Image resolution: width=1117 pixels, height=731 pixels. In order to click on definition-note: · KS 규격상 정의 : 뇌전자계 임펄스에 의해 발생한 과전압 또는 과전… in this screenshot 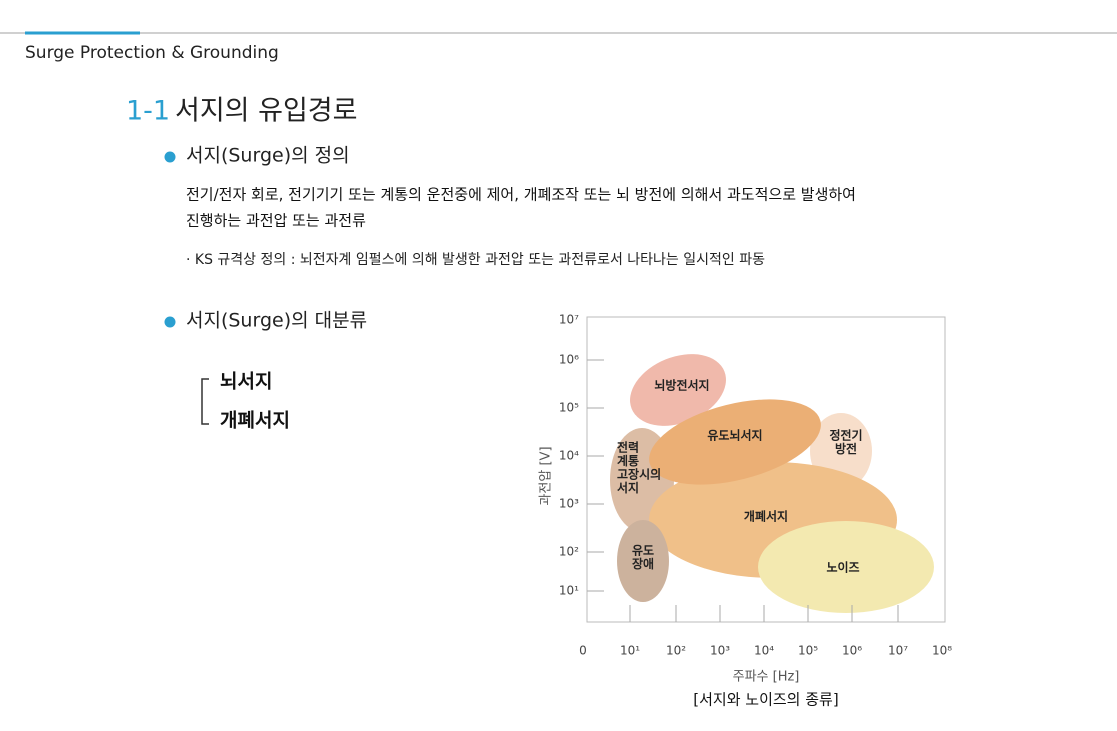, I will do `click(475, 260)`.